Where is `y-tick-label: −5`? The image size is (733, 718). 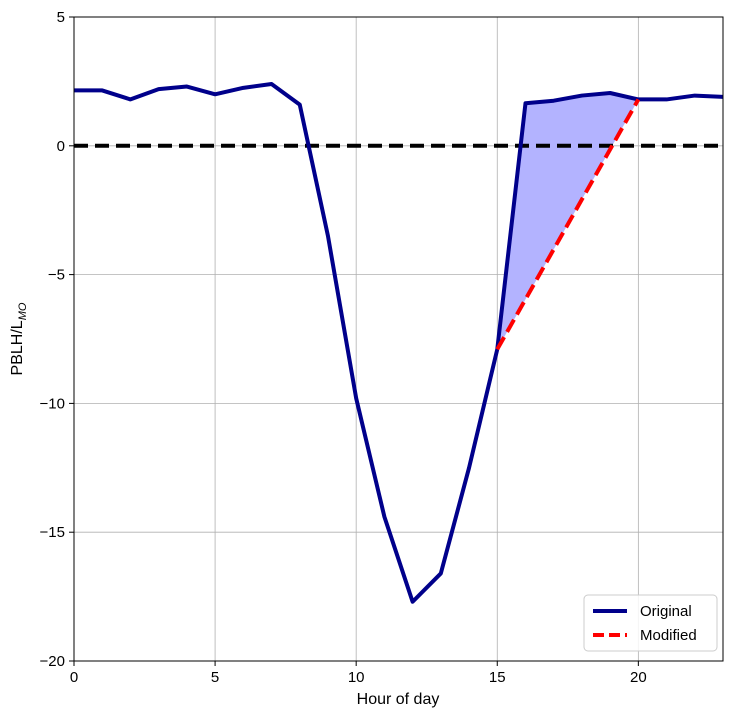 y-tick-label: −5 is located at coordinates (56, 275).